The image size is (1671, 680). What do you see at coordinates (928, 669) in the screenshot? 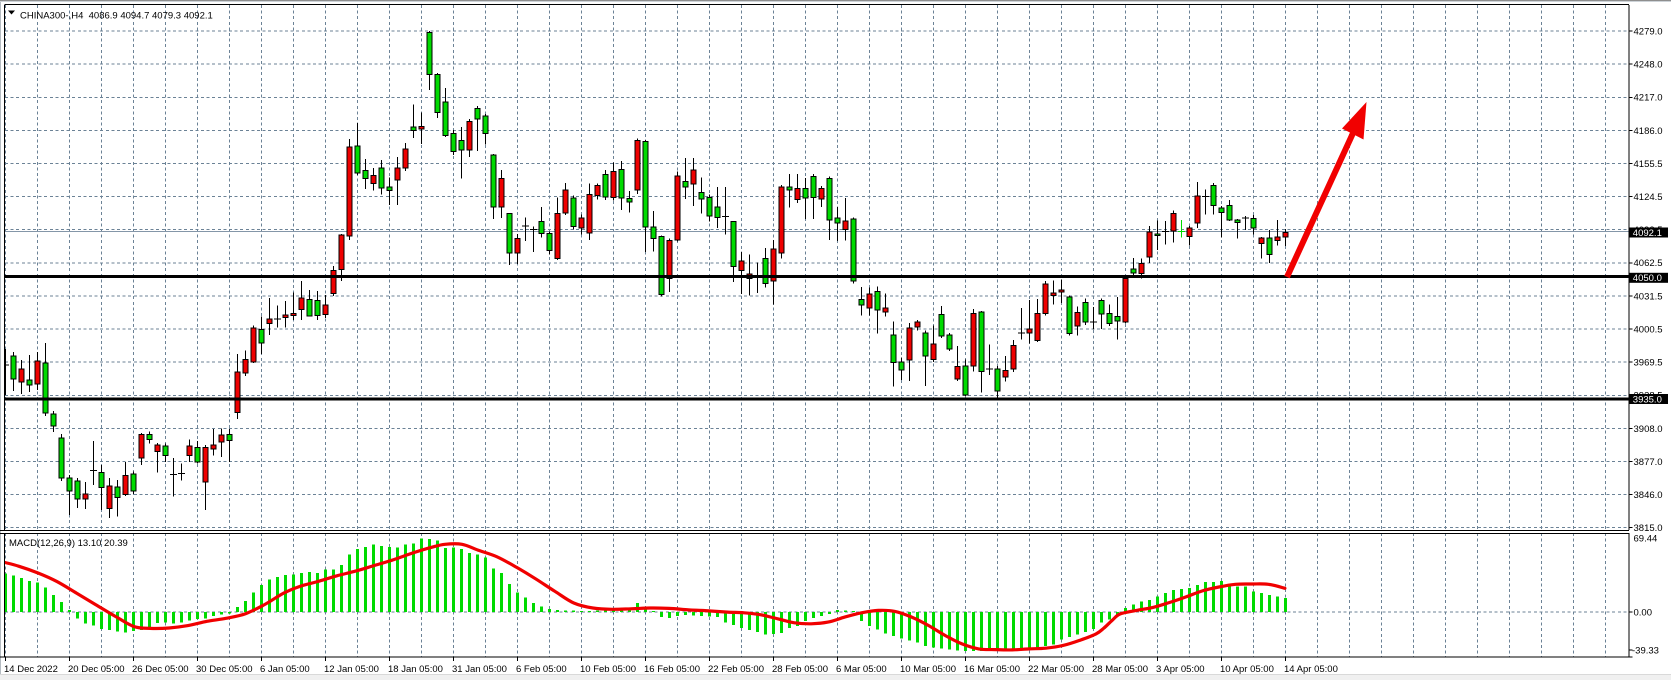
I see `svg-text: 10 Mar 05:00` at bounding box center [928, 669].